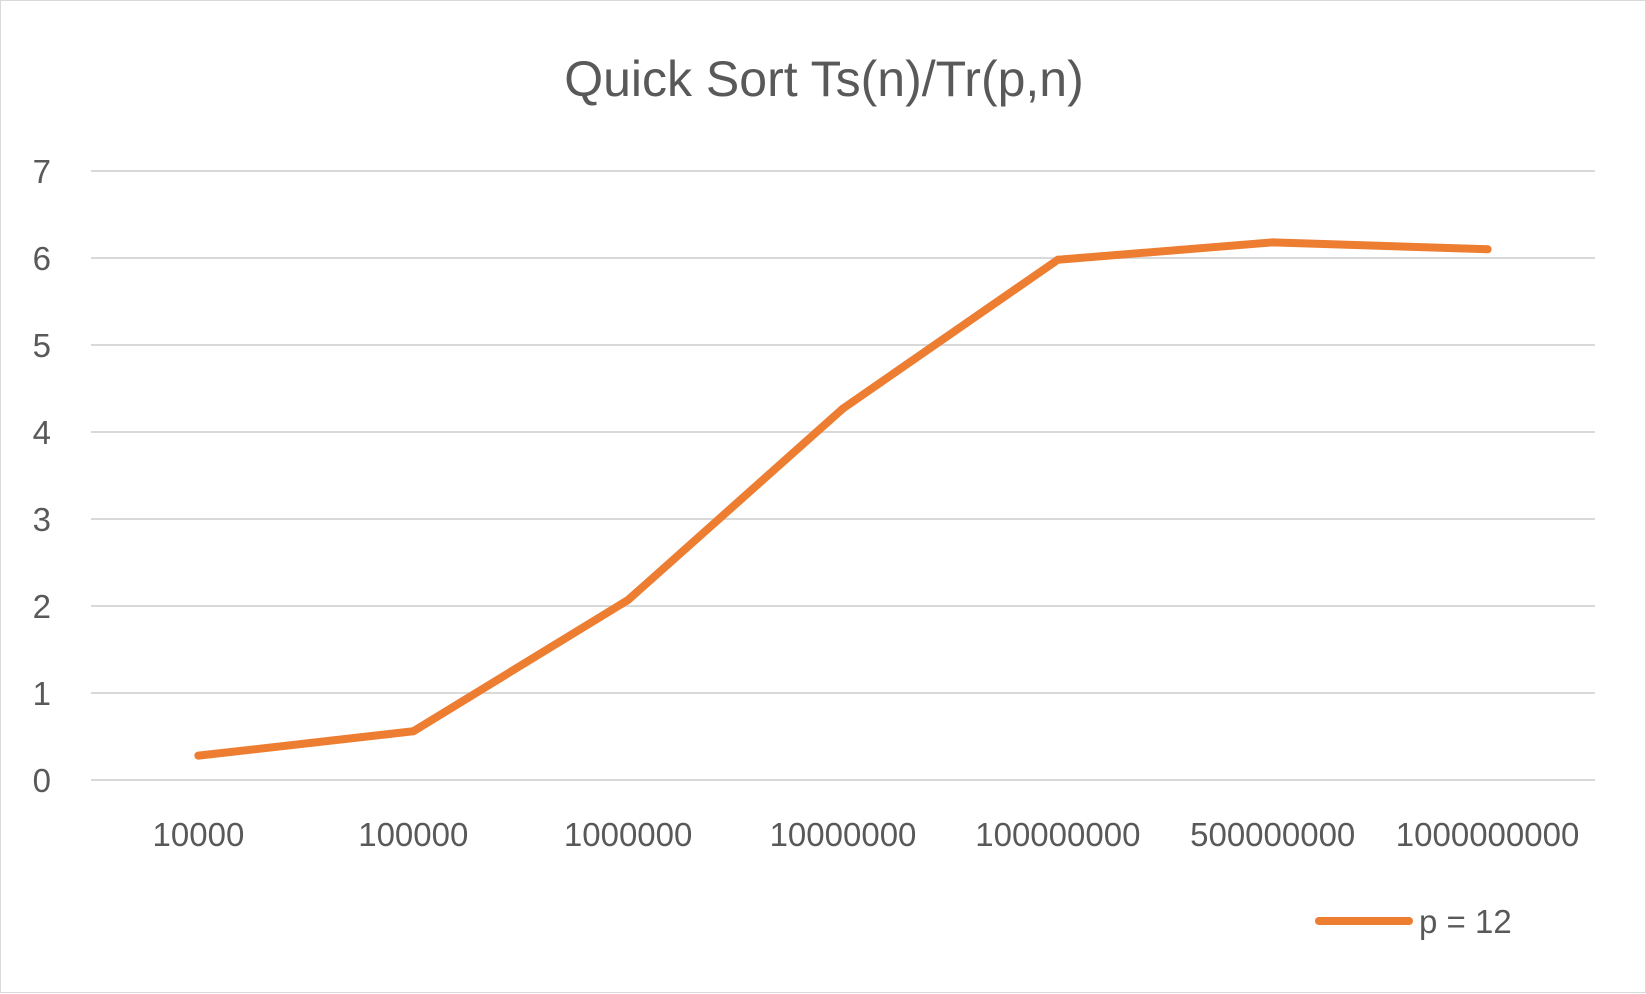 This screenshot has height=994, width=1646. I want to click on x-tick-label: 100000, so click(413, 834).